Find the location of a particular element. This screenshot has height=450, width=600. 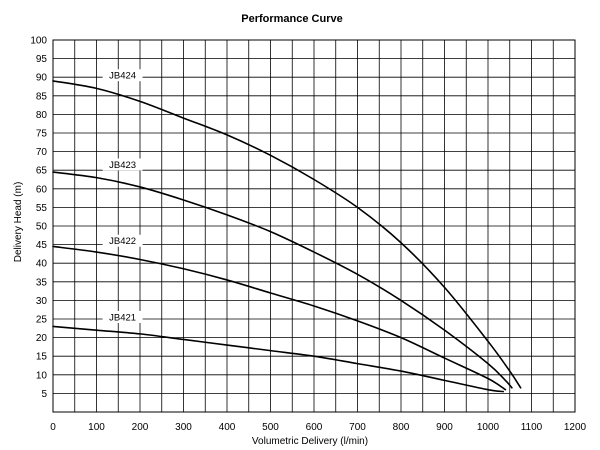

y-tick-label: 40 is located at coordinates (42, 264).